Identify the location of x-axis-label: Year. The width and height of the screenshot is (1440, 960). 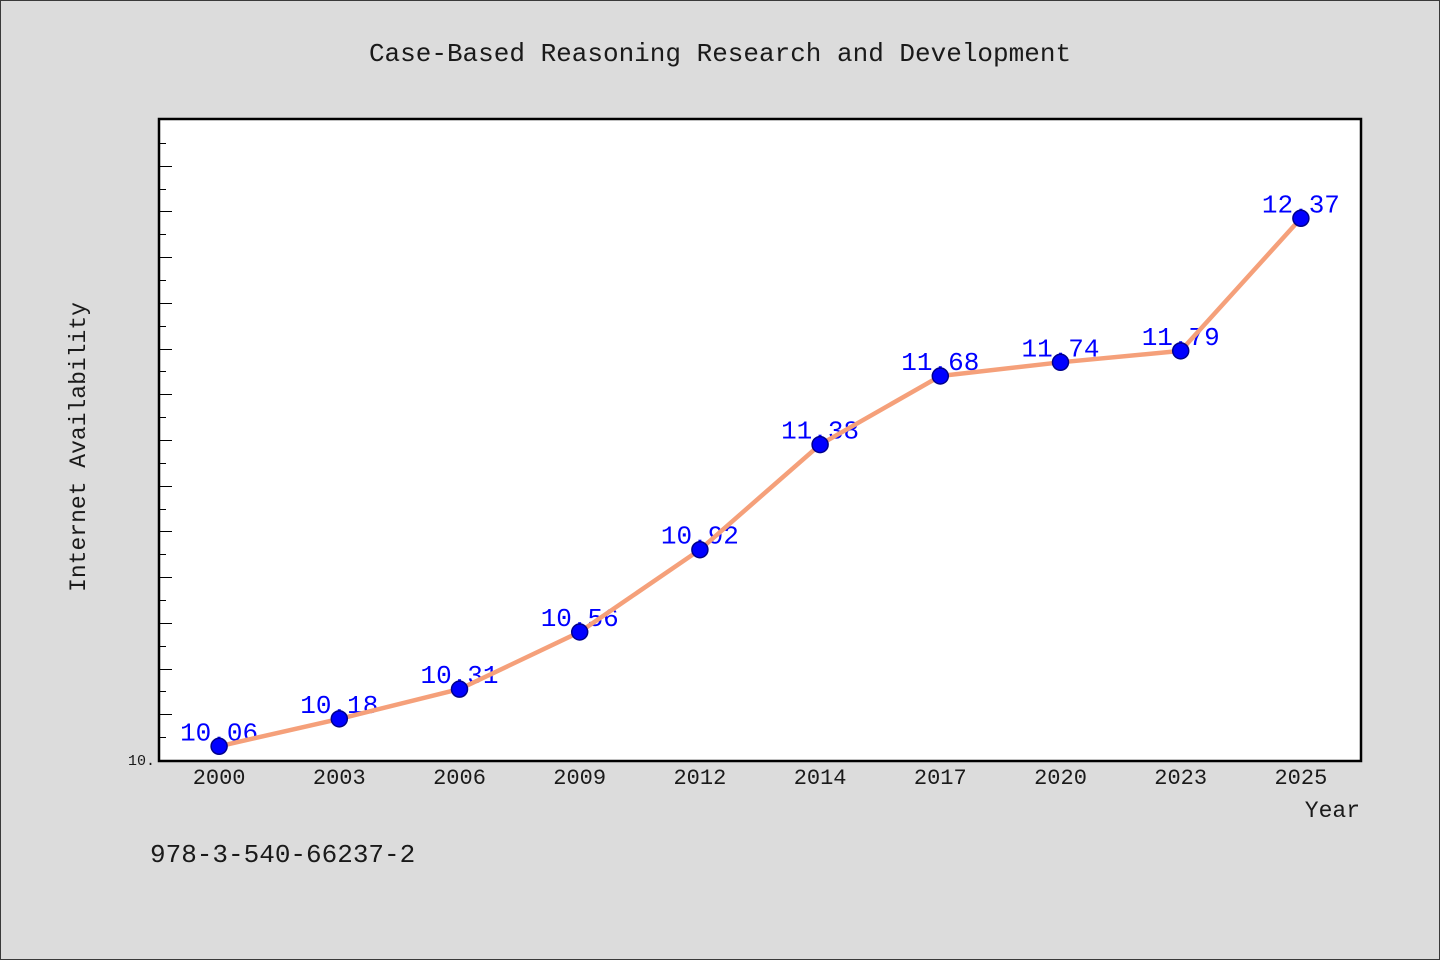
(1332, 811).